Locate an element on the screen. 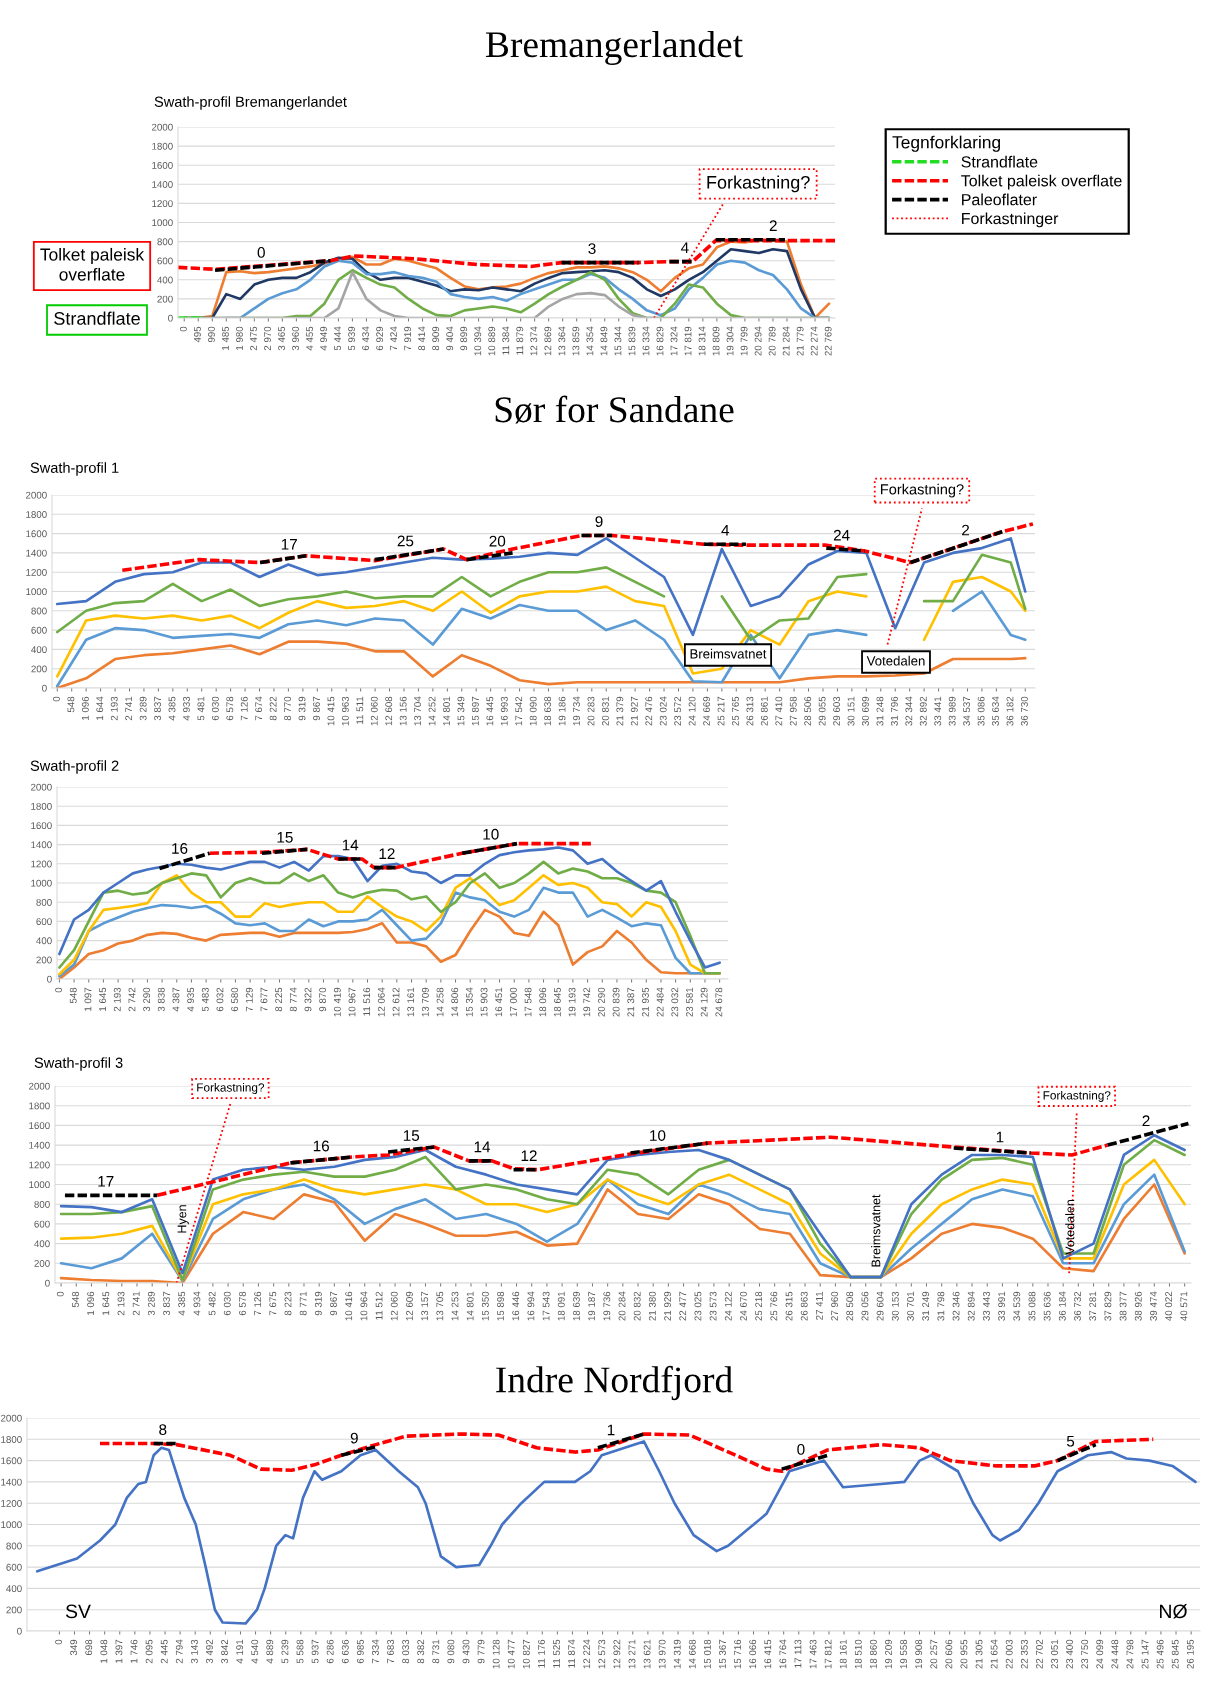  x-tick-label: 13 621 is located at coordinates (647, 1654).